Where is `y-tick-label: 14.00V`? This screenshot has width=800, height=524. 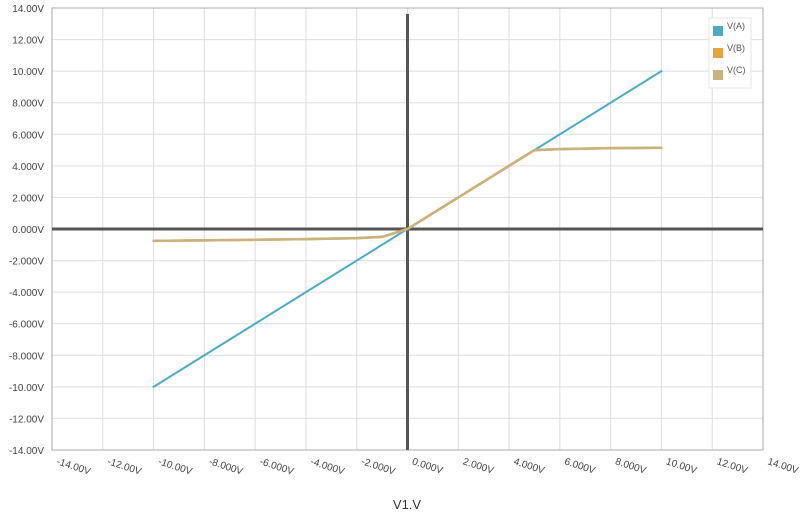 y-tick-label: 14.00V is located at coordinates (28, 9).